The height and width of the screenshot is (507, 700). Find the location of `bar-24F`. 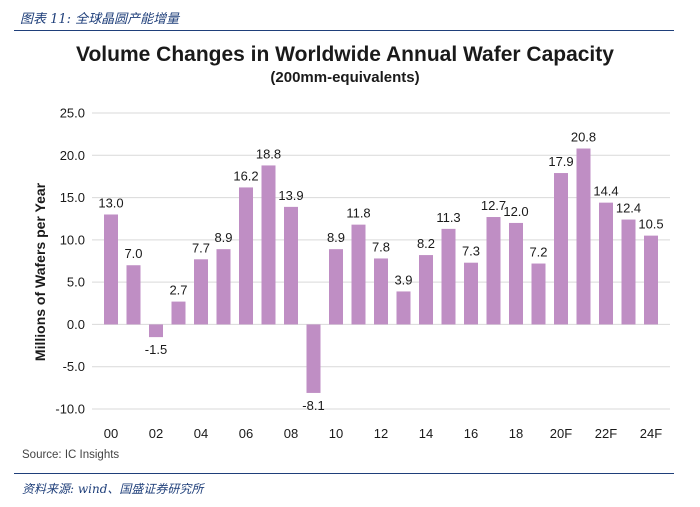

bar-24F is located at coordinates (651, 280).